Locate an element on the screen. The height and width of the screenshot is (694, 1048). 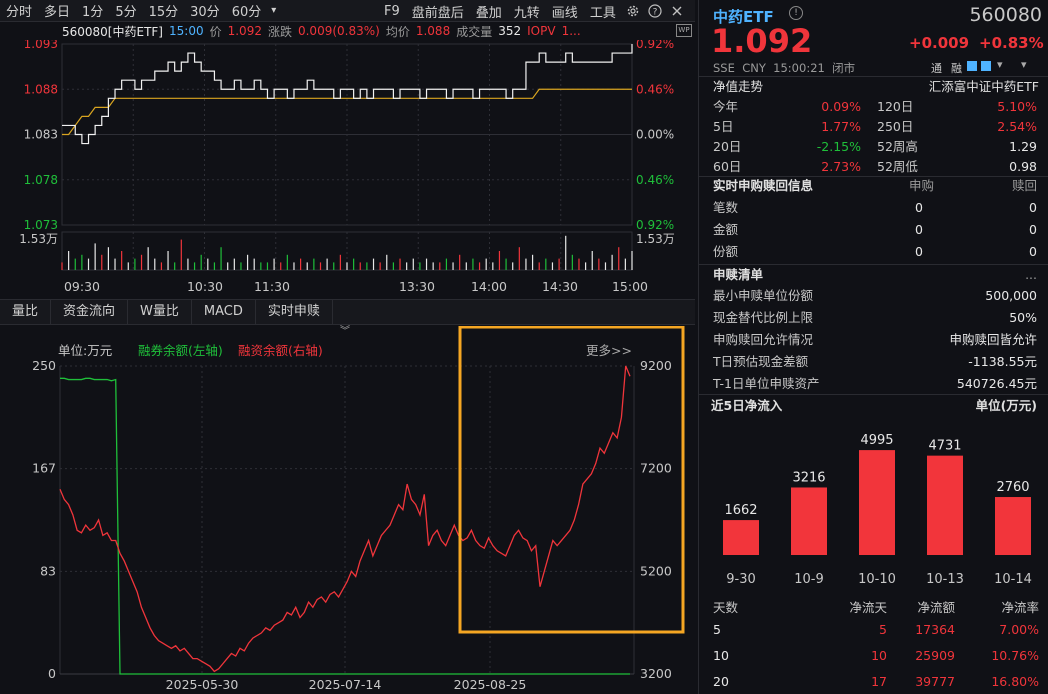
tab-30min: 30分 is located at coordinates (205, 12).